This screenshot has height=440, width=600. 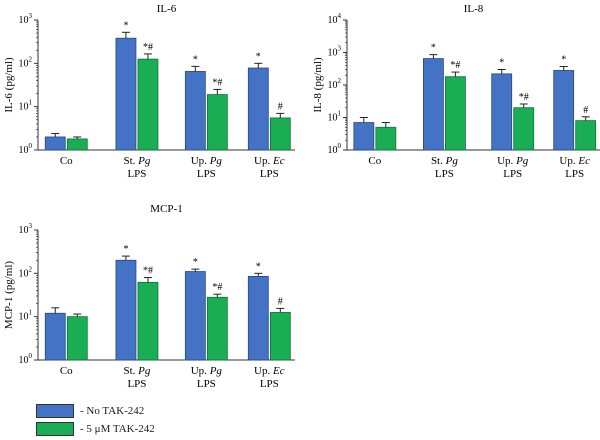 I want to click on legend-swatch-no-tak, so click(x=55, y=411).